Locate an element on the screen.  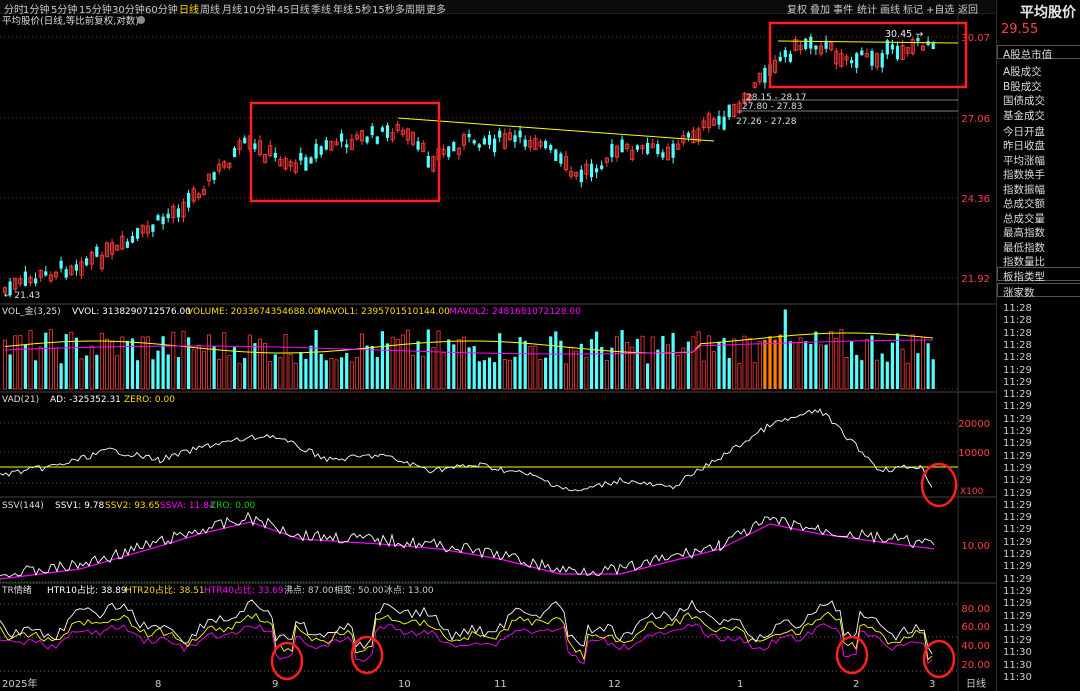
tab-1: 1分钟 is located at coordinates (36, 10).